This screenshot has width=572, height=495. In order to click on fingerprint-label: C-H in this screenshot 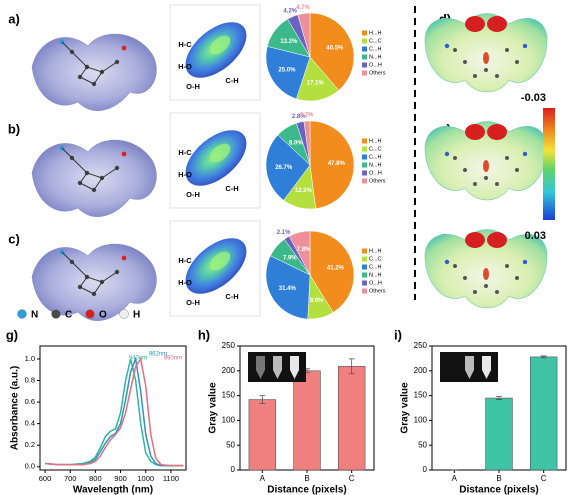, I will do `click(231, 80)`.